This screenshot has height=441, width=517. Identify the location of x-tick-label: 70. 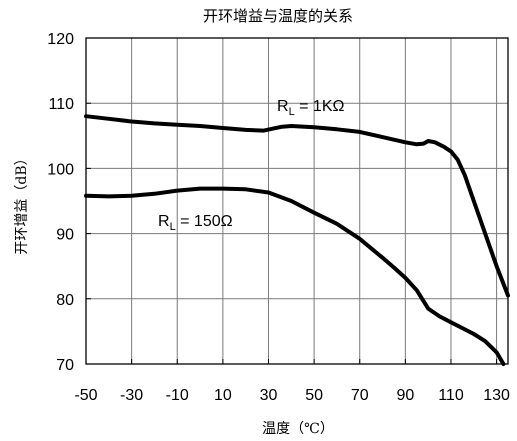
(360, 395).